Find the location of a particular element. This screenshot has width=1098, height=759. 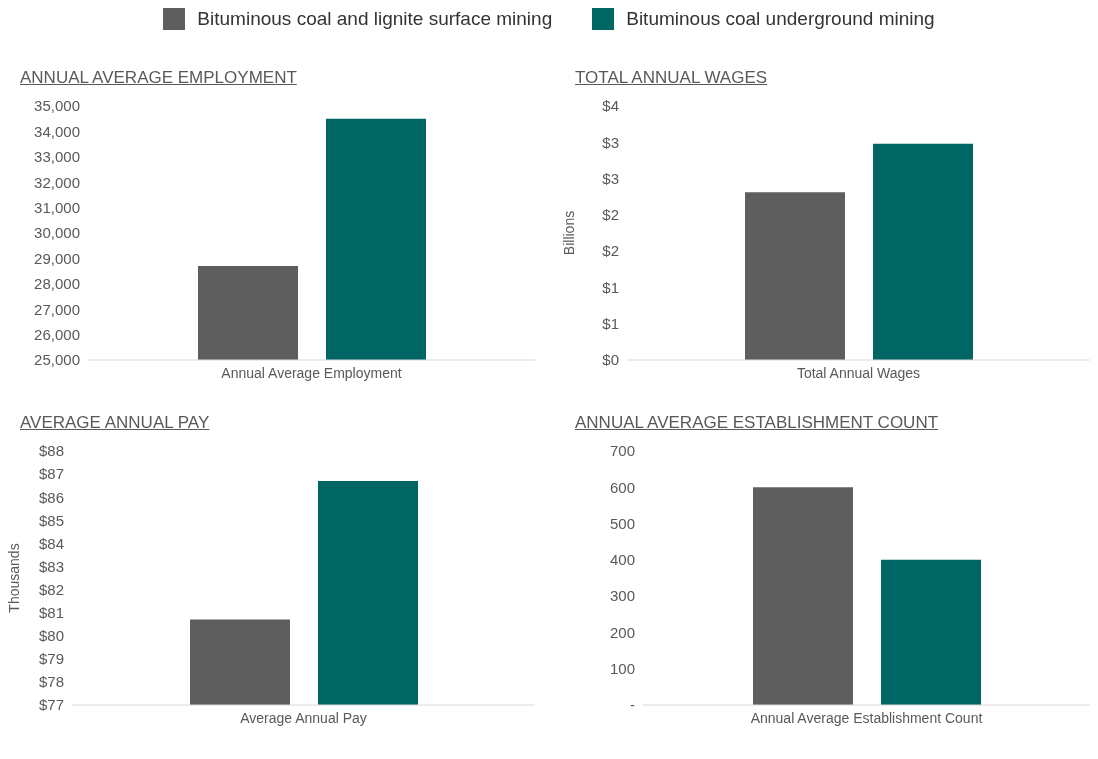

y-tick-label: $87 is located at coordinates (51, 474).